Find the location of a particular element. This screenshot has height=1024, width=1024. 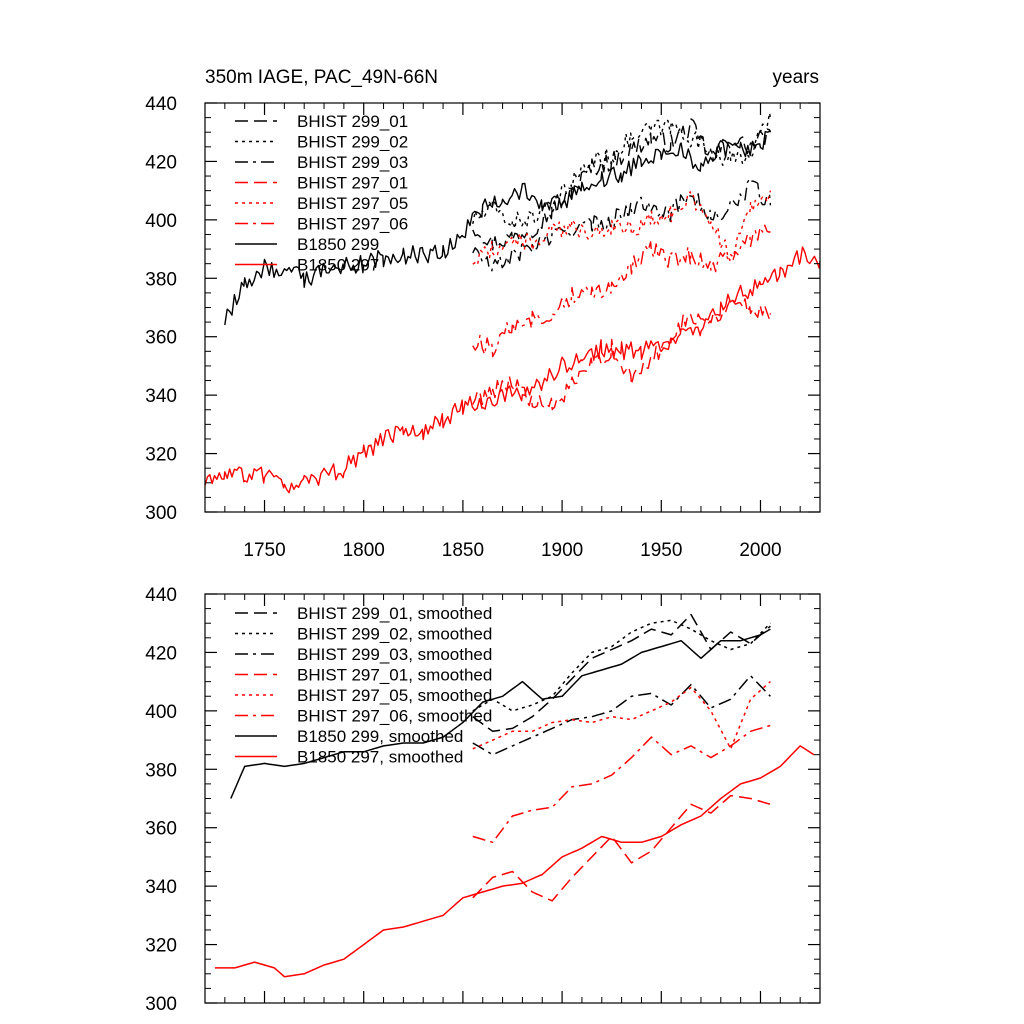

bottom-legend-label-bhist-299-02-smoothed: BHIST 299_02, smoothed is located at coordinates (394, 634).